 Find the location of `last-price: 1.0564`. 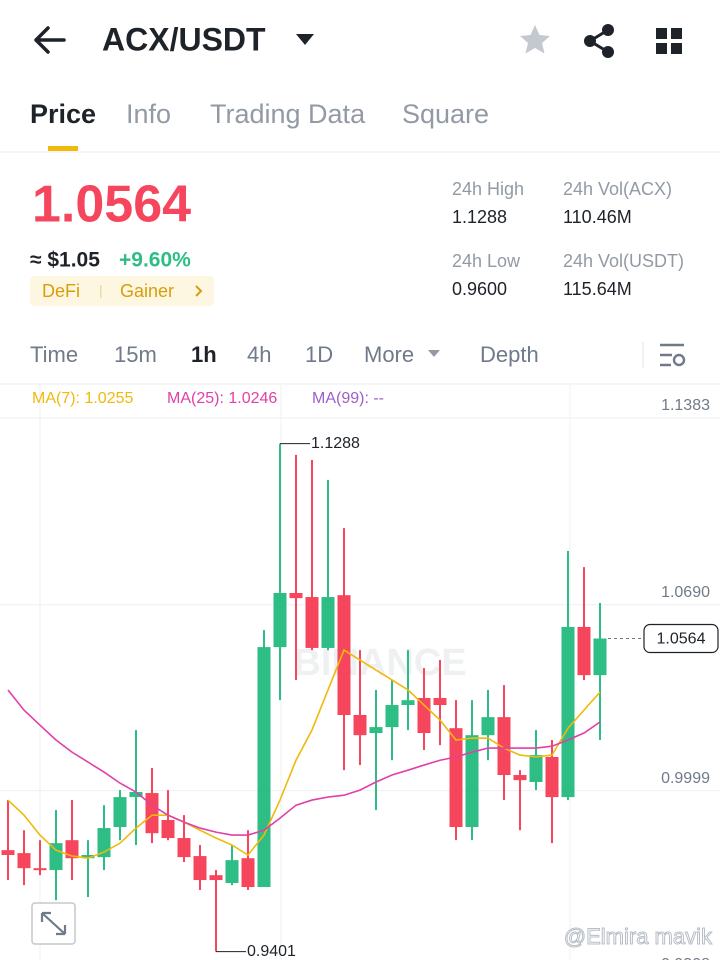

last-price: 1.0564 is located at coordinates (111, 205).